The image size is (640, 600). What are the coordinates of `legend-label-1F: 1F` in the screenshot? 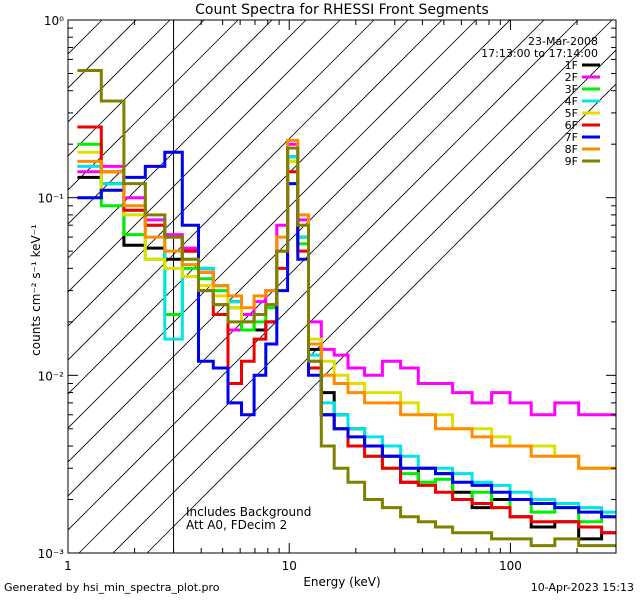 It's located at (571, 65).